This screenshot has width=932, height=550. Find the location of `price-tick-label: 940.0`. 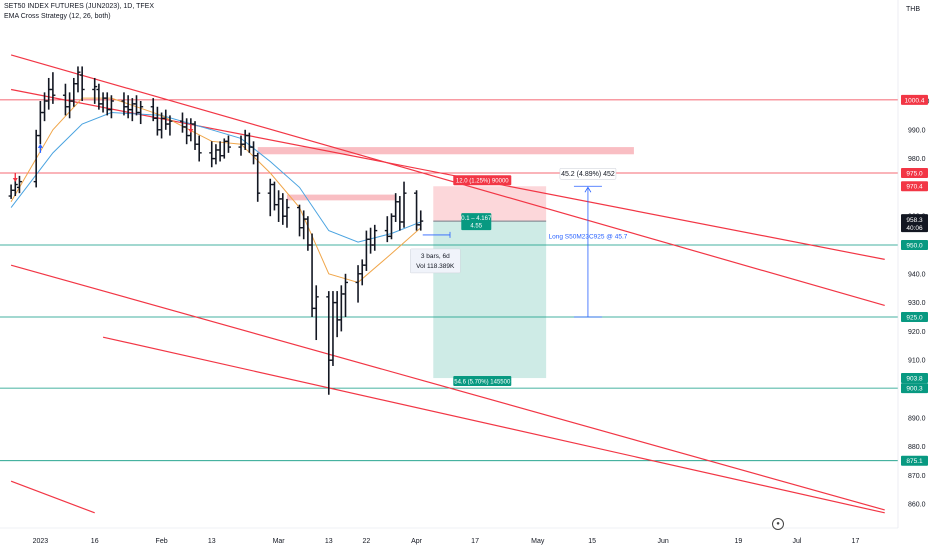

price-tick-label: 940.0 is located at coordinates (917, 274).